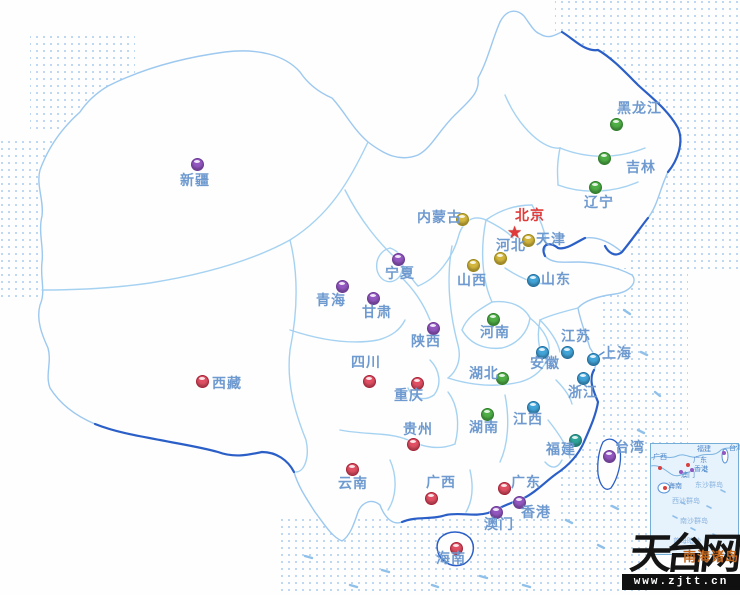 The height and width of the screenshot is (595, 740). Describe the element at coordinates (495, 332) in the screenshot. I see `province-label: 河南` at that location.